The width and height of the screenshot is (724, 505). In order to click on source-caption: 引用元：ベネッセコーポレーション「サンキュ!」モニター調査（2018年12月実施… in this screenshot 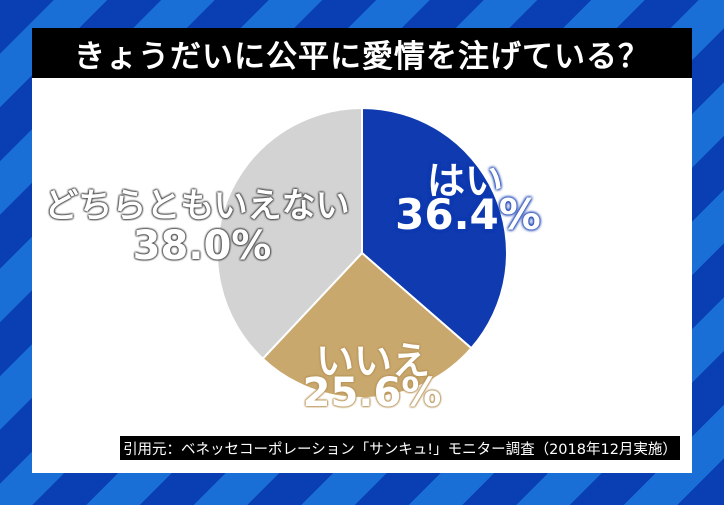, I will do `click(400, 448)`.